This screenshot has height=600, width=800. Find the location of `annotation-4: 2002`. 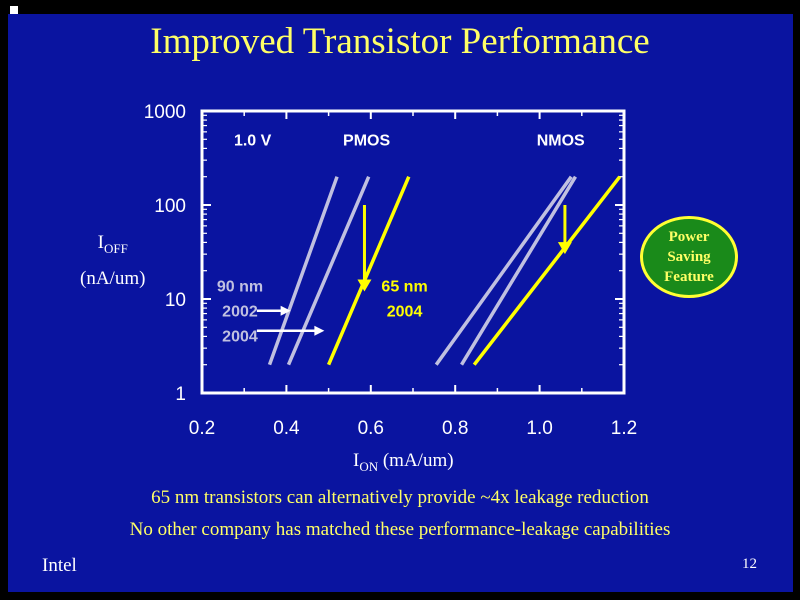

annotation-4: 2002 is located at coordinates (240, 312).